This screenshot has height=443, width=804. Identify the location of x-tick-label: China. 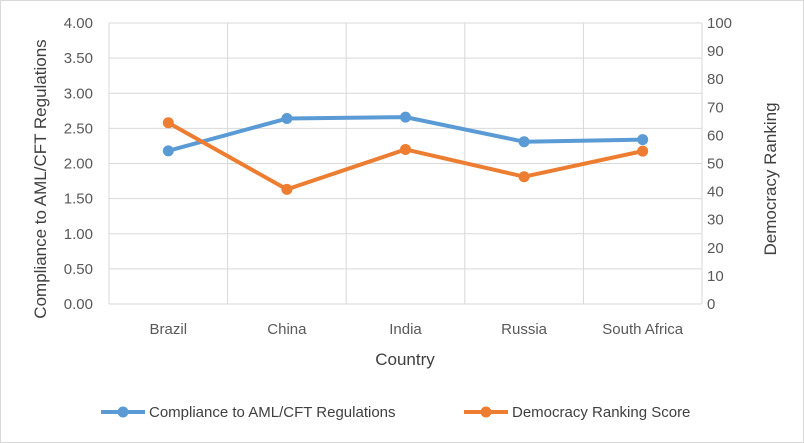
(287, 329).